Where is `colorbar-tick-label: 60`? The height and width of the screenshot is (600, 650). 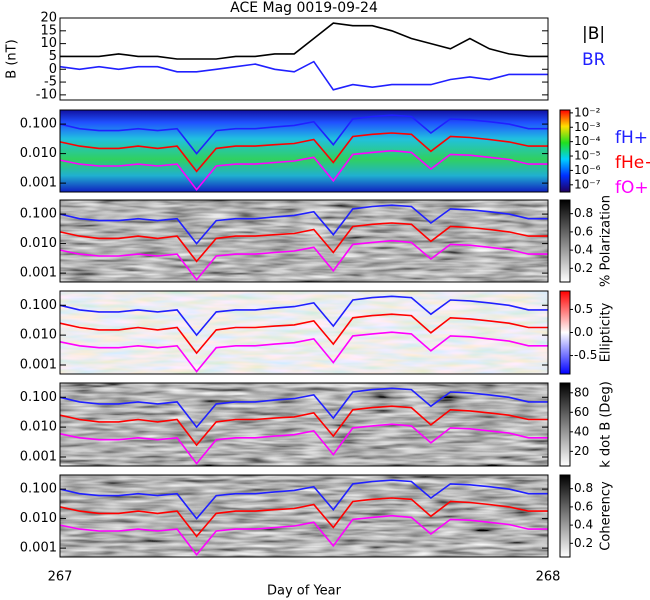
colorbar-tick-label: 60 is located at coordinates (581, 412).